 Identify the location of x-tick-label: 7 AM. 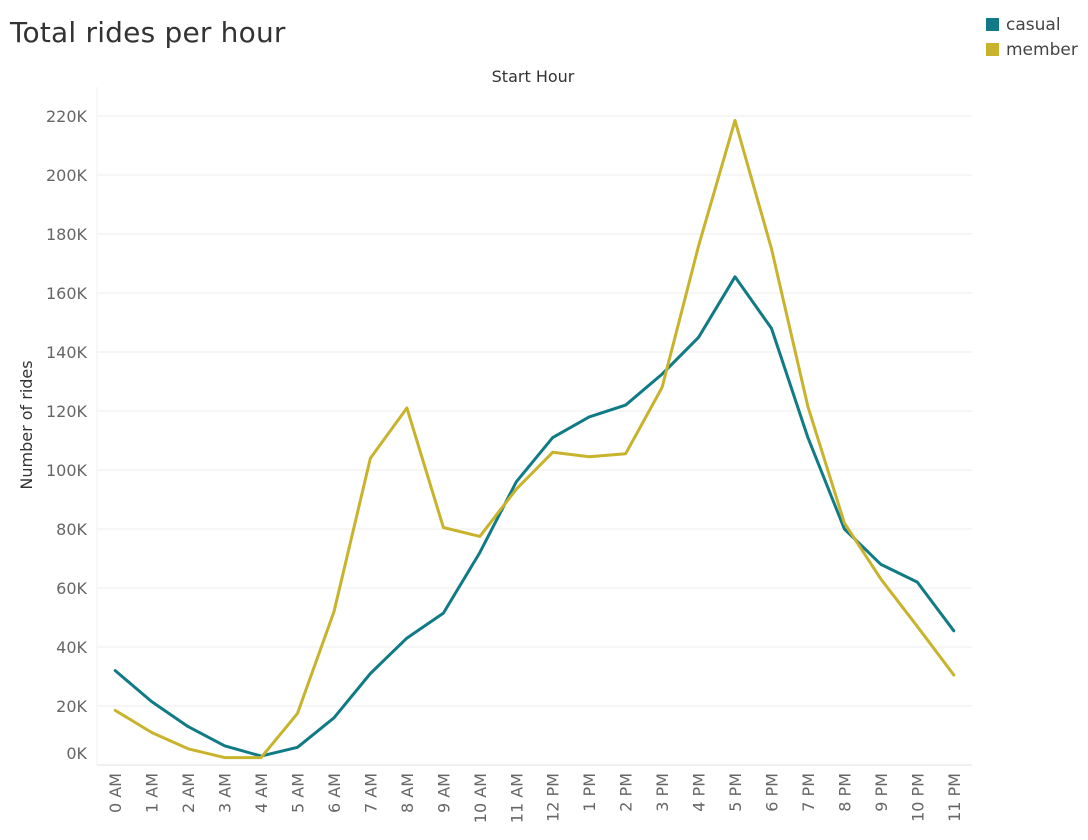
(370, 793).